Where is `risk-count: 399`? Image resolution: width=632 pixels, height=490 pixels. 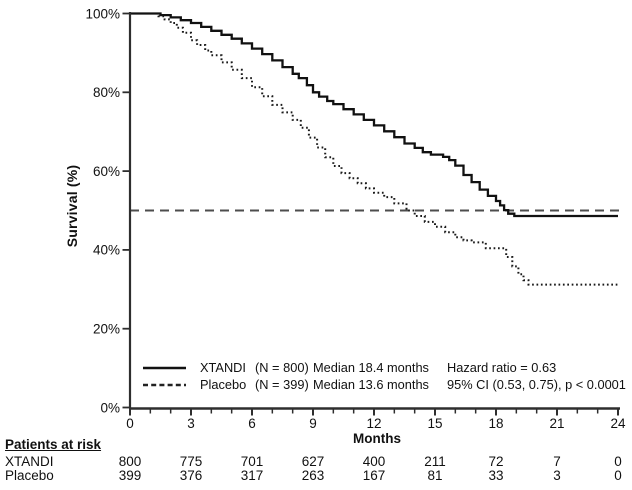
risk-count: 399 is located at coordinates (130, 475).